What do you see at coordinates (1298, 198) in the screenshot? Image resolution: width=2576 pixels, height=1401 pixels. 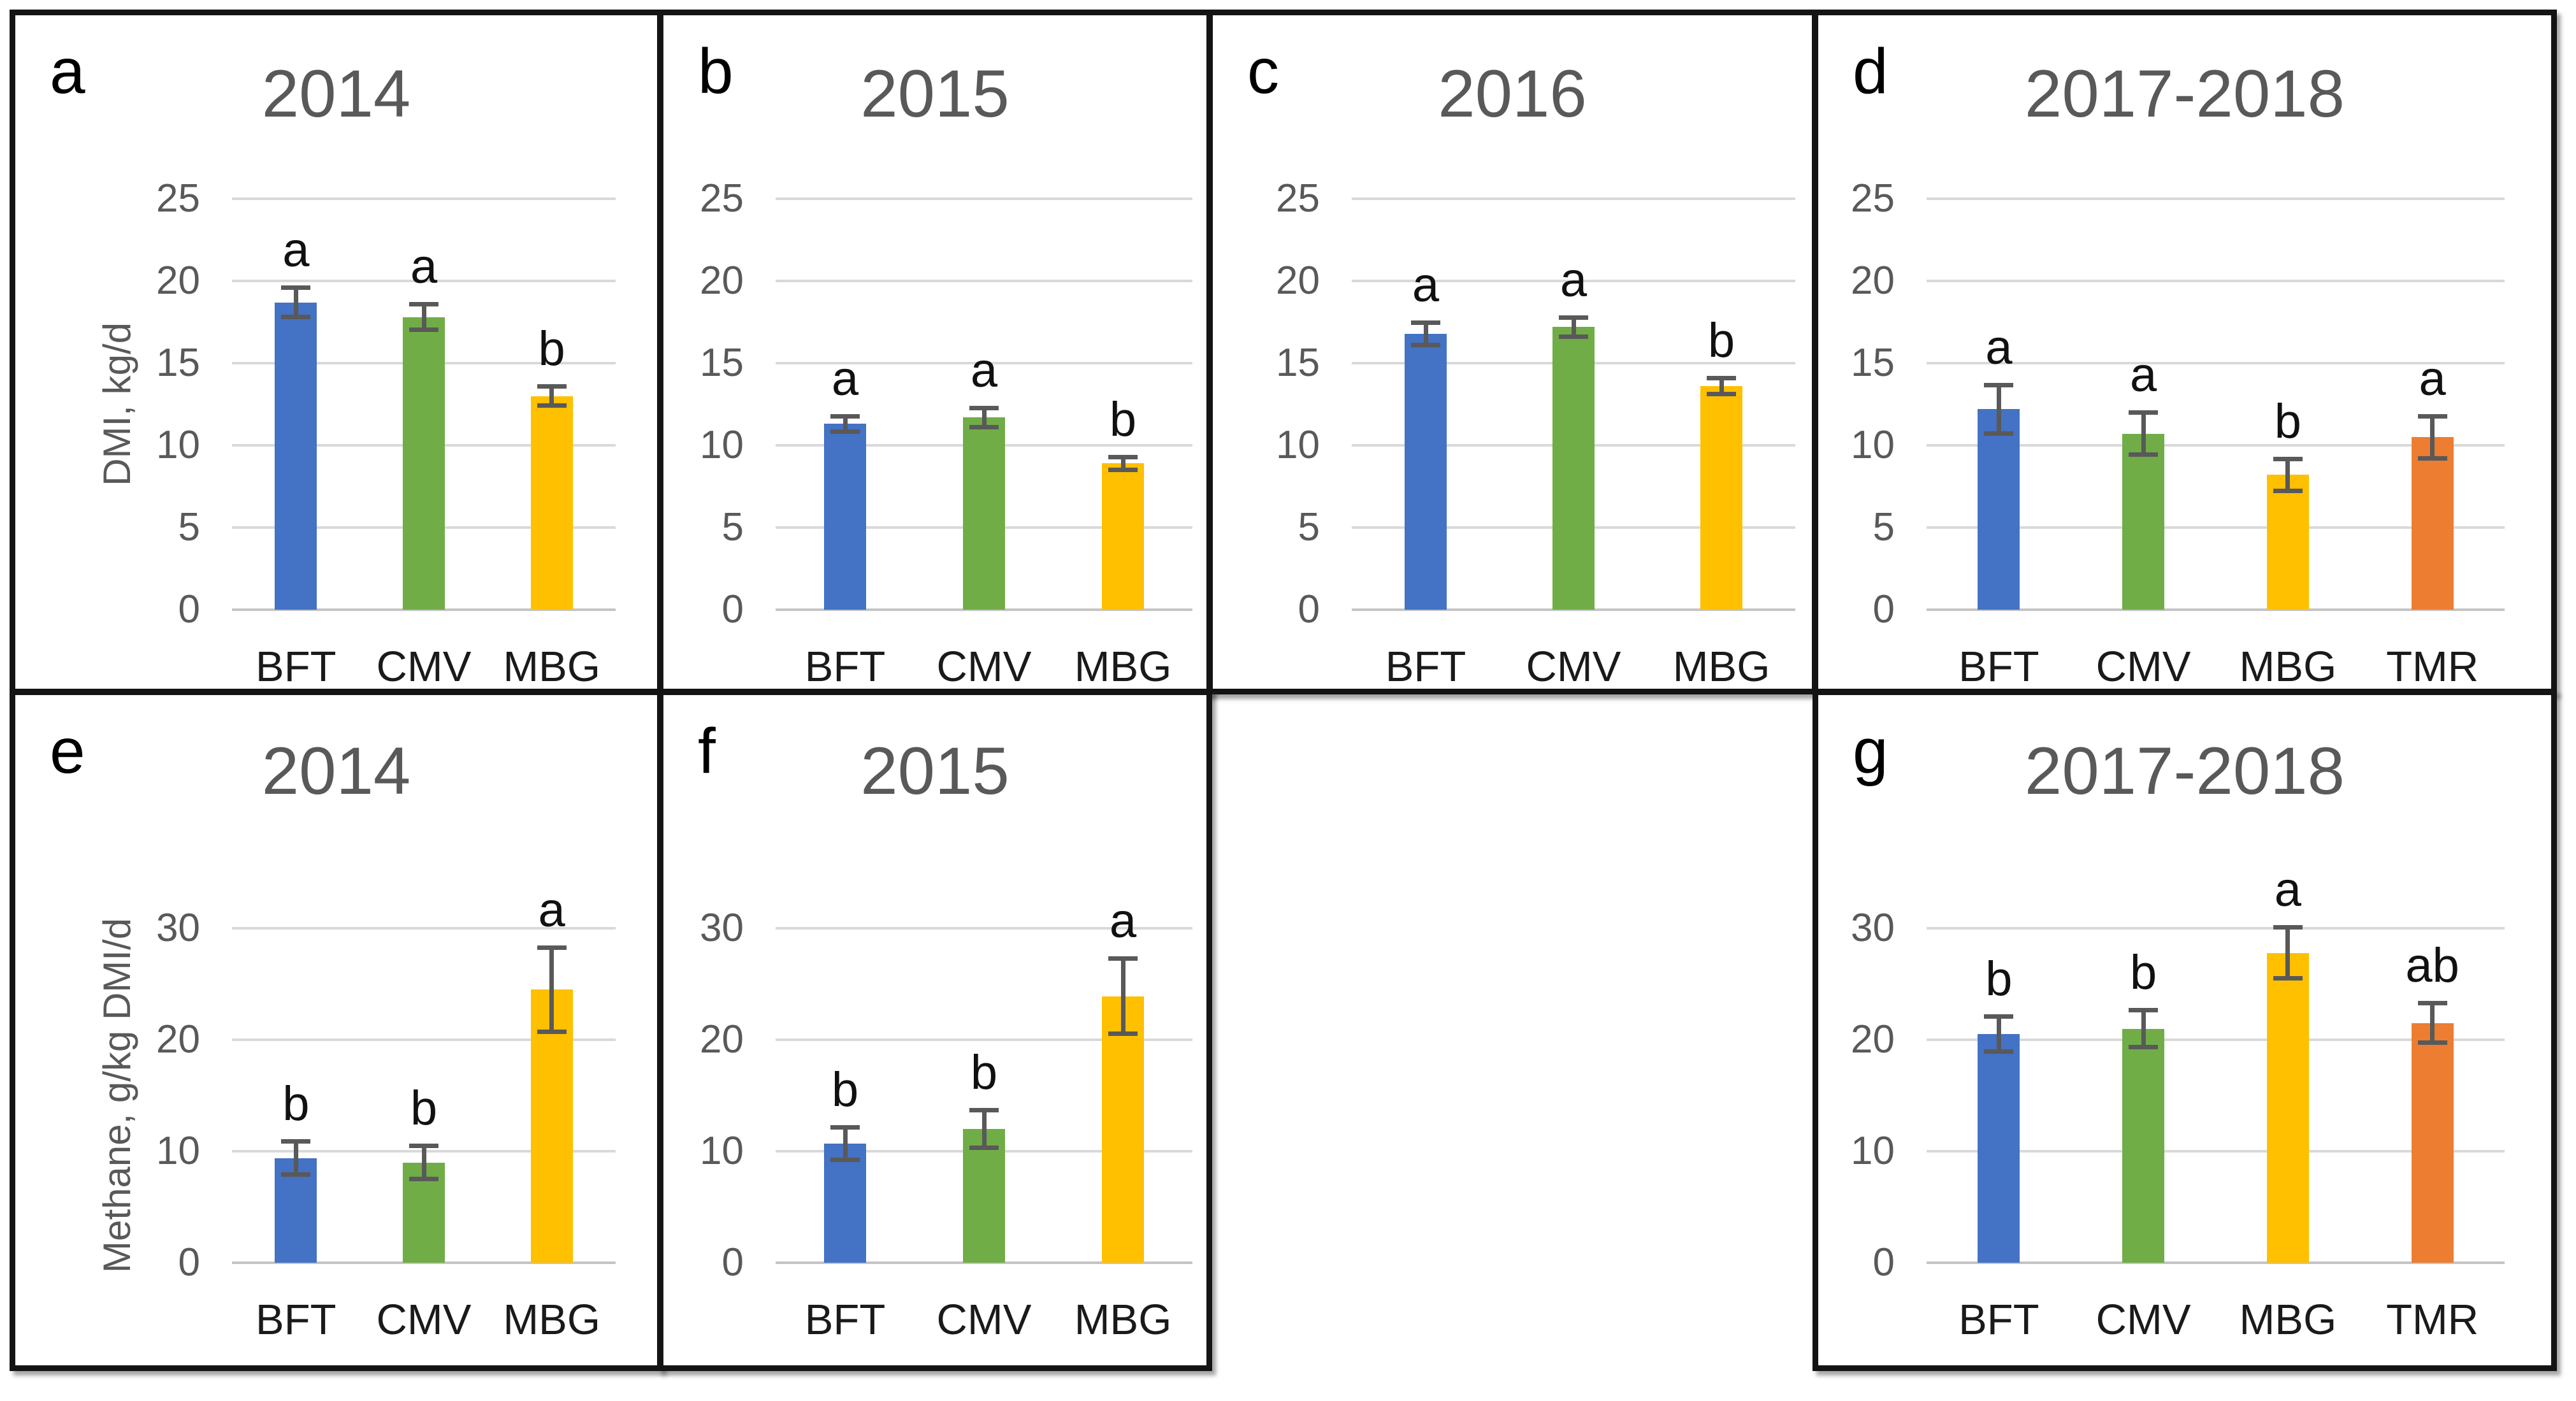 I see `y-tick-label: 25` at bounding box center [1298, 198].